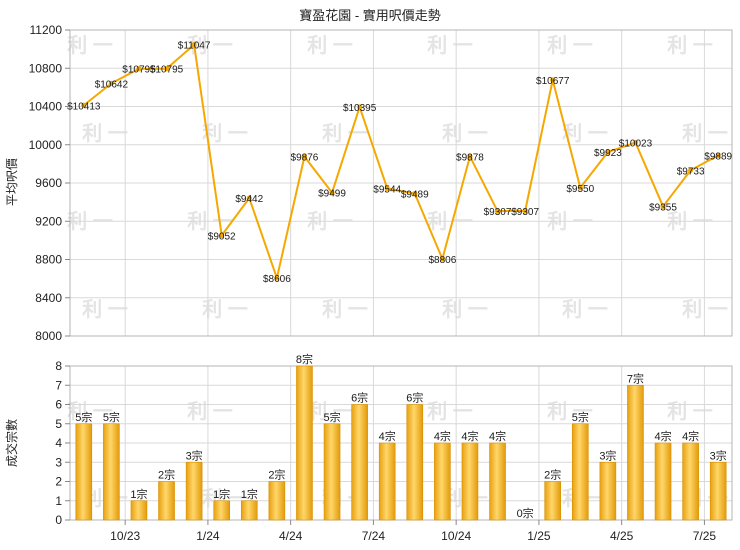 The height and width of the screenshot is (550, 740). I want to click on x-tick-label: 7/25, so click(705, 536).